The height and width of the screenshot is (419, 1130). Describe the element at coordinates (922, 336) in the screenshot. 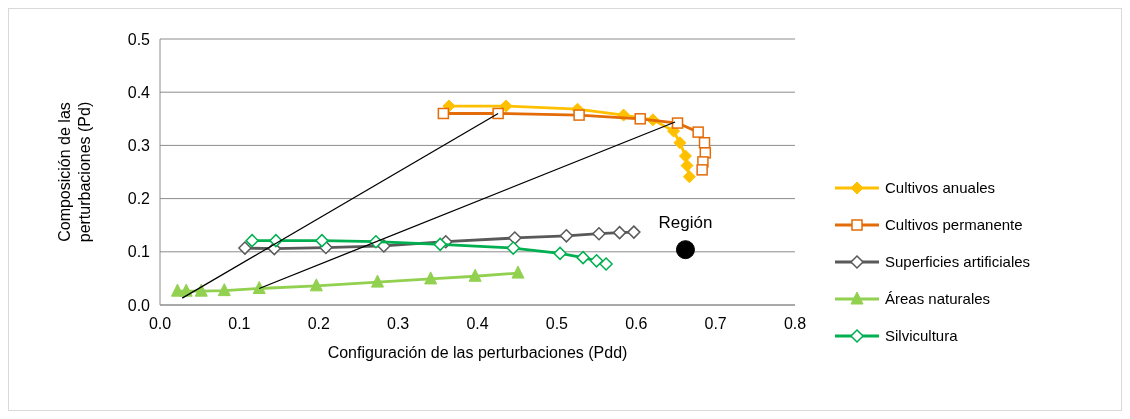

I see `legend-label: Silvicultura` at that location.